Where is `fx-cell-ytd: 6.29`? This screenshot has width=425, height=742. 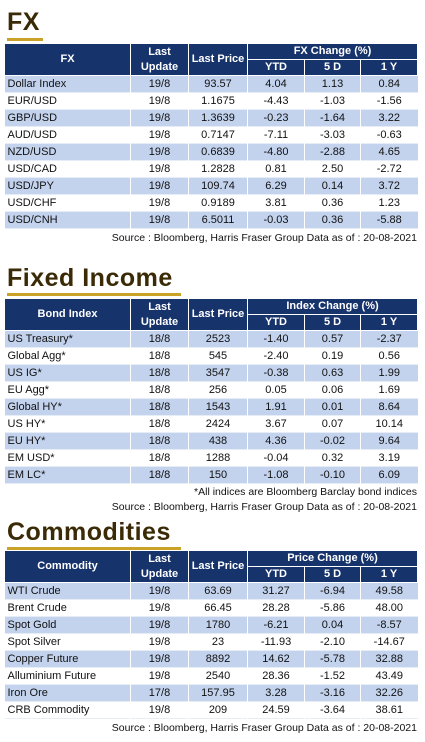
fx-cell-ytd: 6.29 is located at coordinates (276, 186).